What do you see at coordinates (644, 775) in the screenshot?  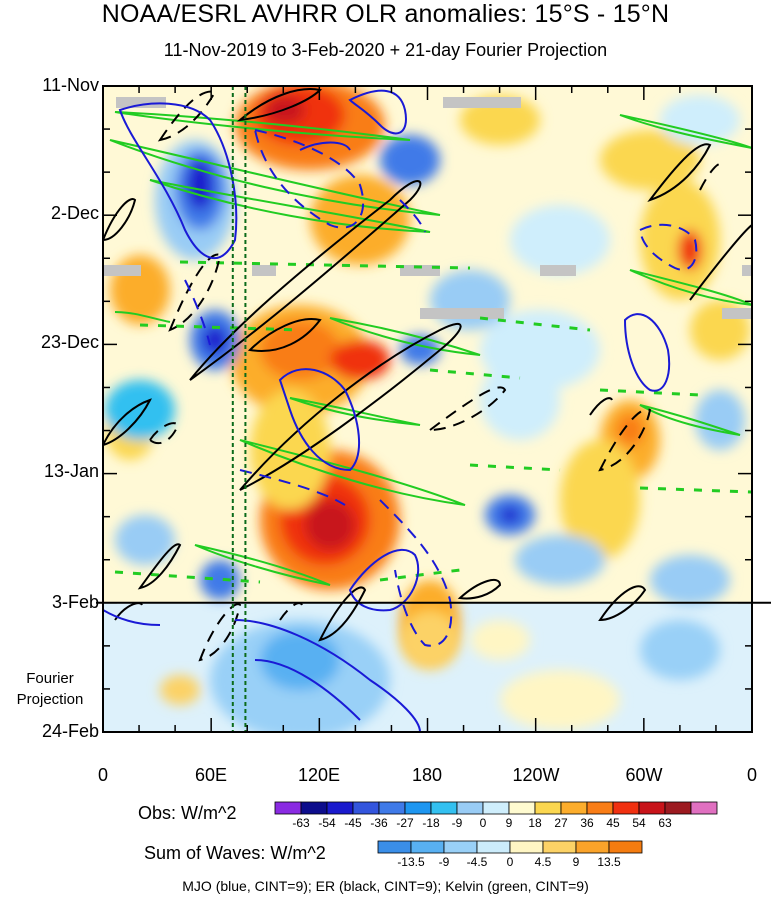 I see `x-tick-label: 60W` at bounding box center [644, 775].